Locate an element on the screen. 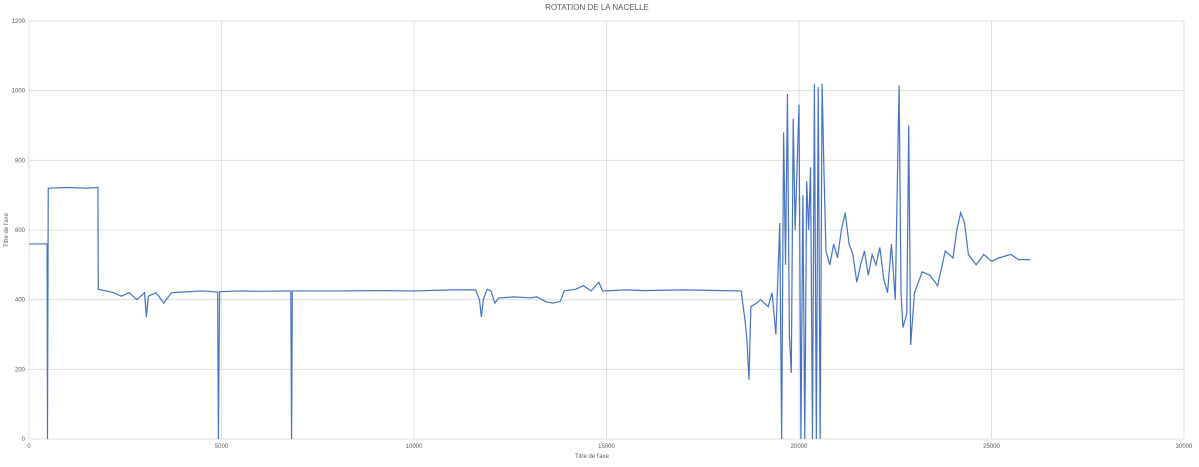 The width and height of the screenshot is (1199, 467). y-tick-label: 400 is located at coordinates (20, 301).